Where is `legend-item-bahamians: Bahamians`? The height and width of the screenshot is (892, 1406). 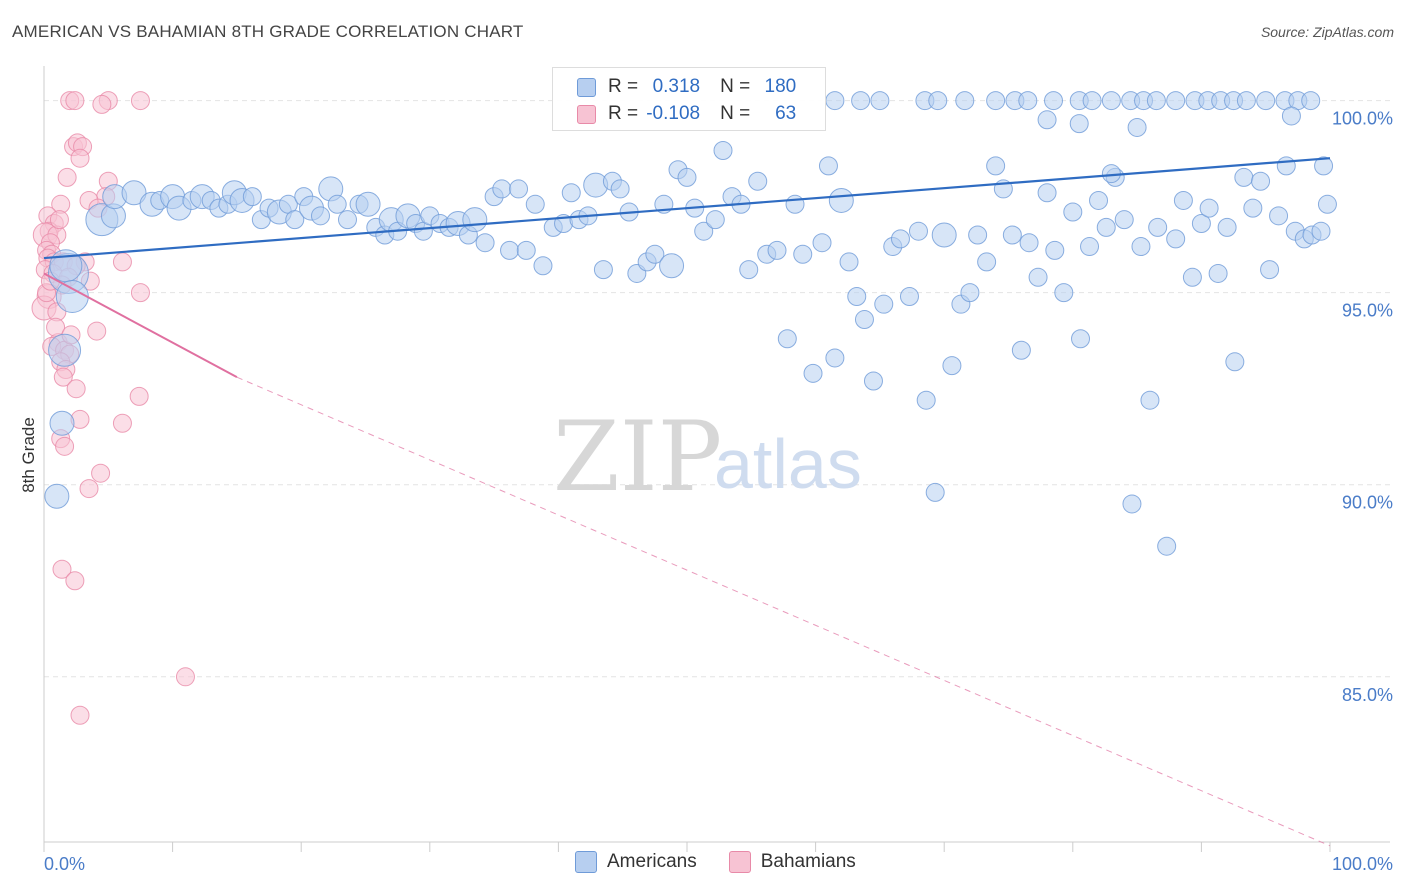
legend-item-bahamians: Bahamians is located at coordinates (792, 862).